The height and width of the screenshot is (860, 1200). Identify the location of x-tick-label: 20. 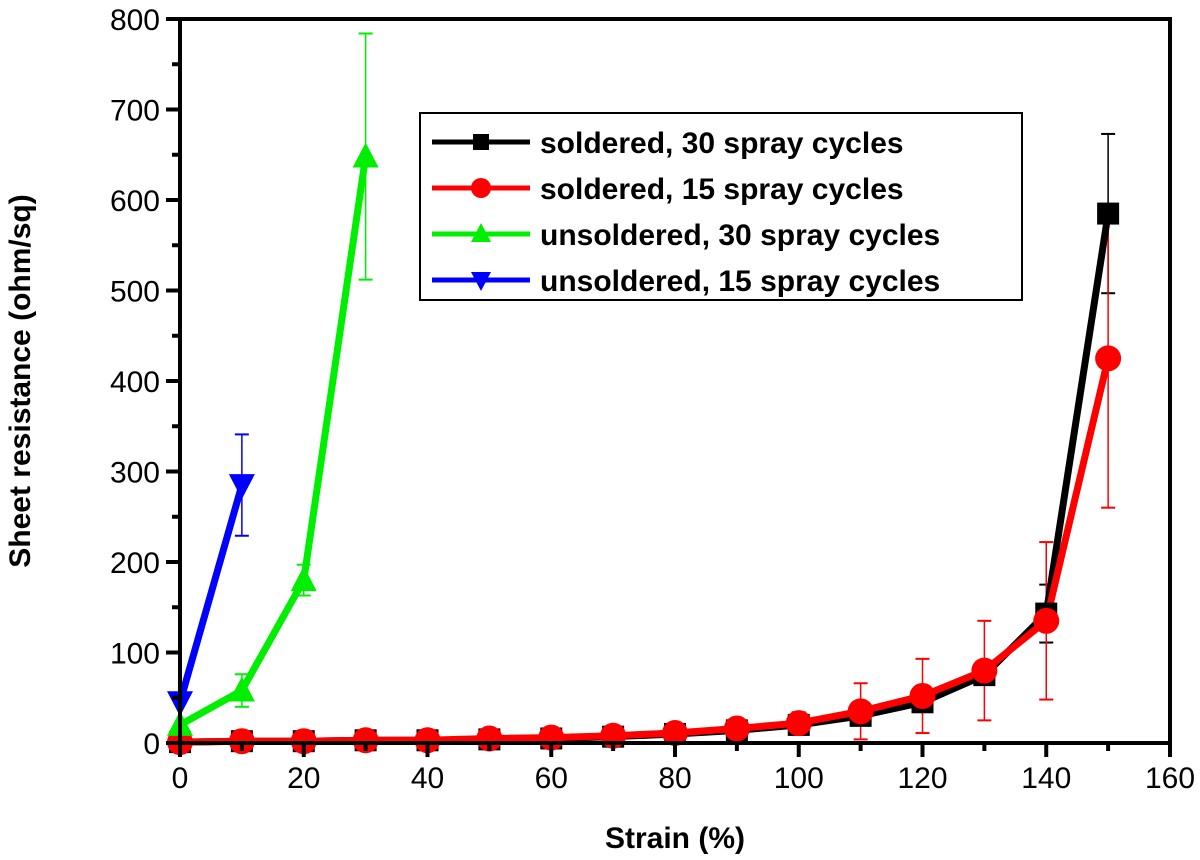
(303, 778).